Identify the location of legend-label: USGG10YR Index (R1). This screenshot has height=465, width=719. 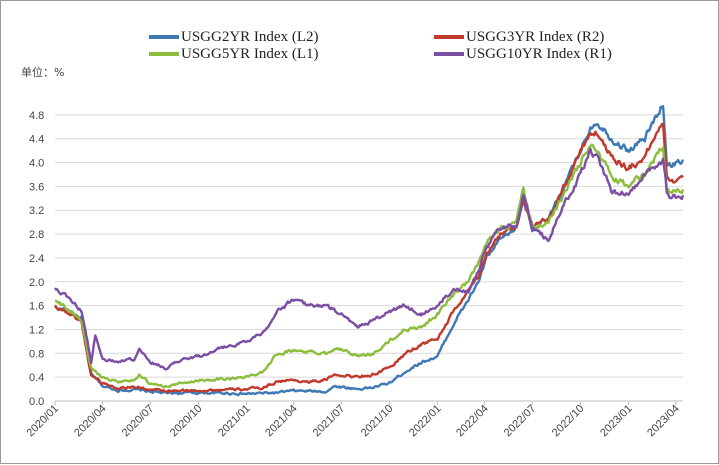
(539, 54).